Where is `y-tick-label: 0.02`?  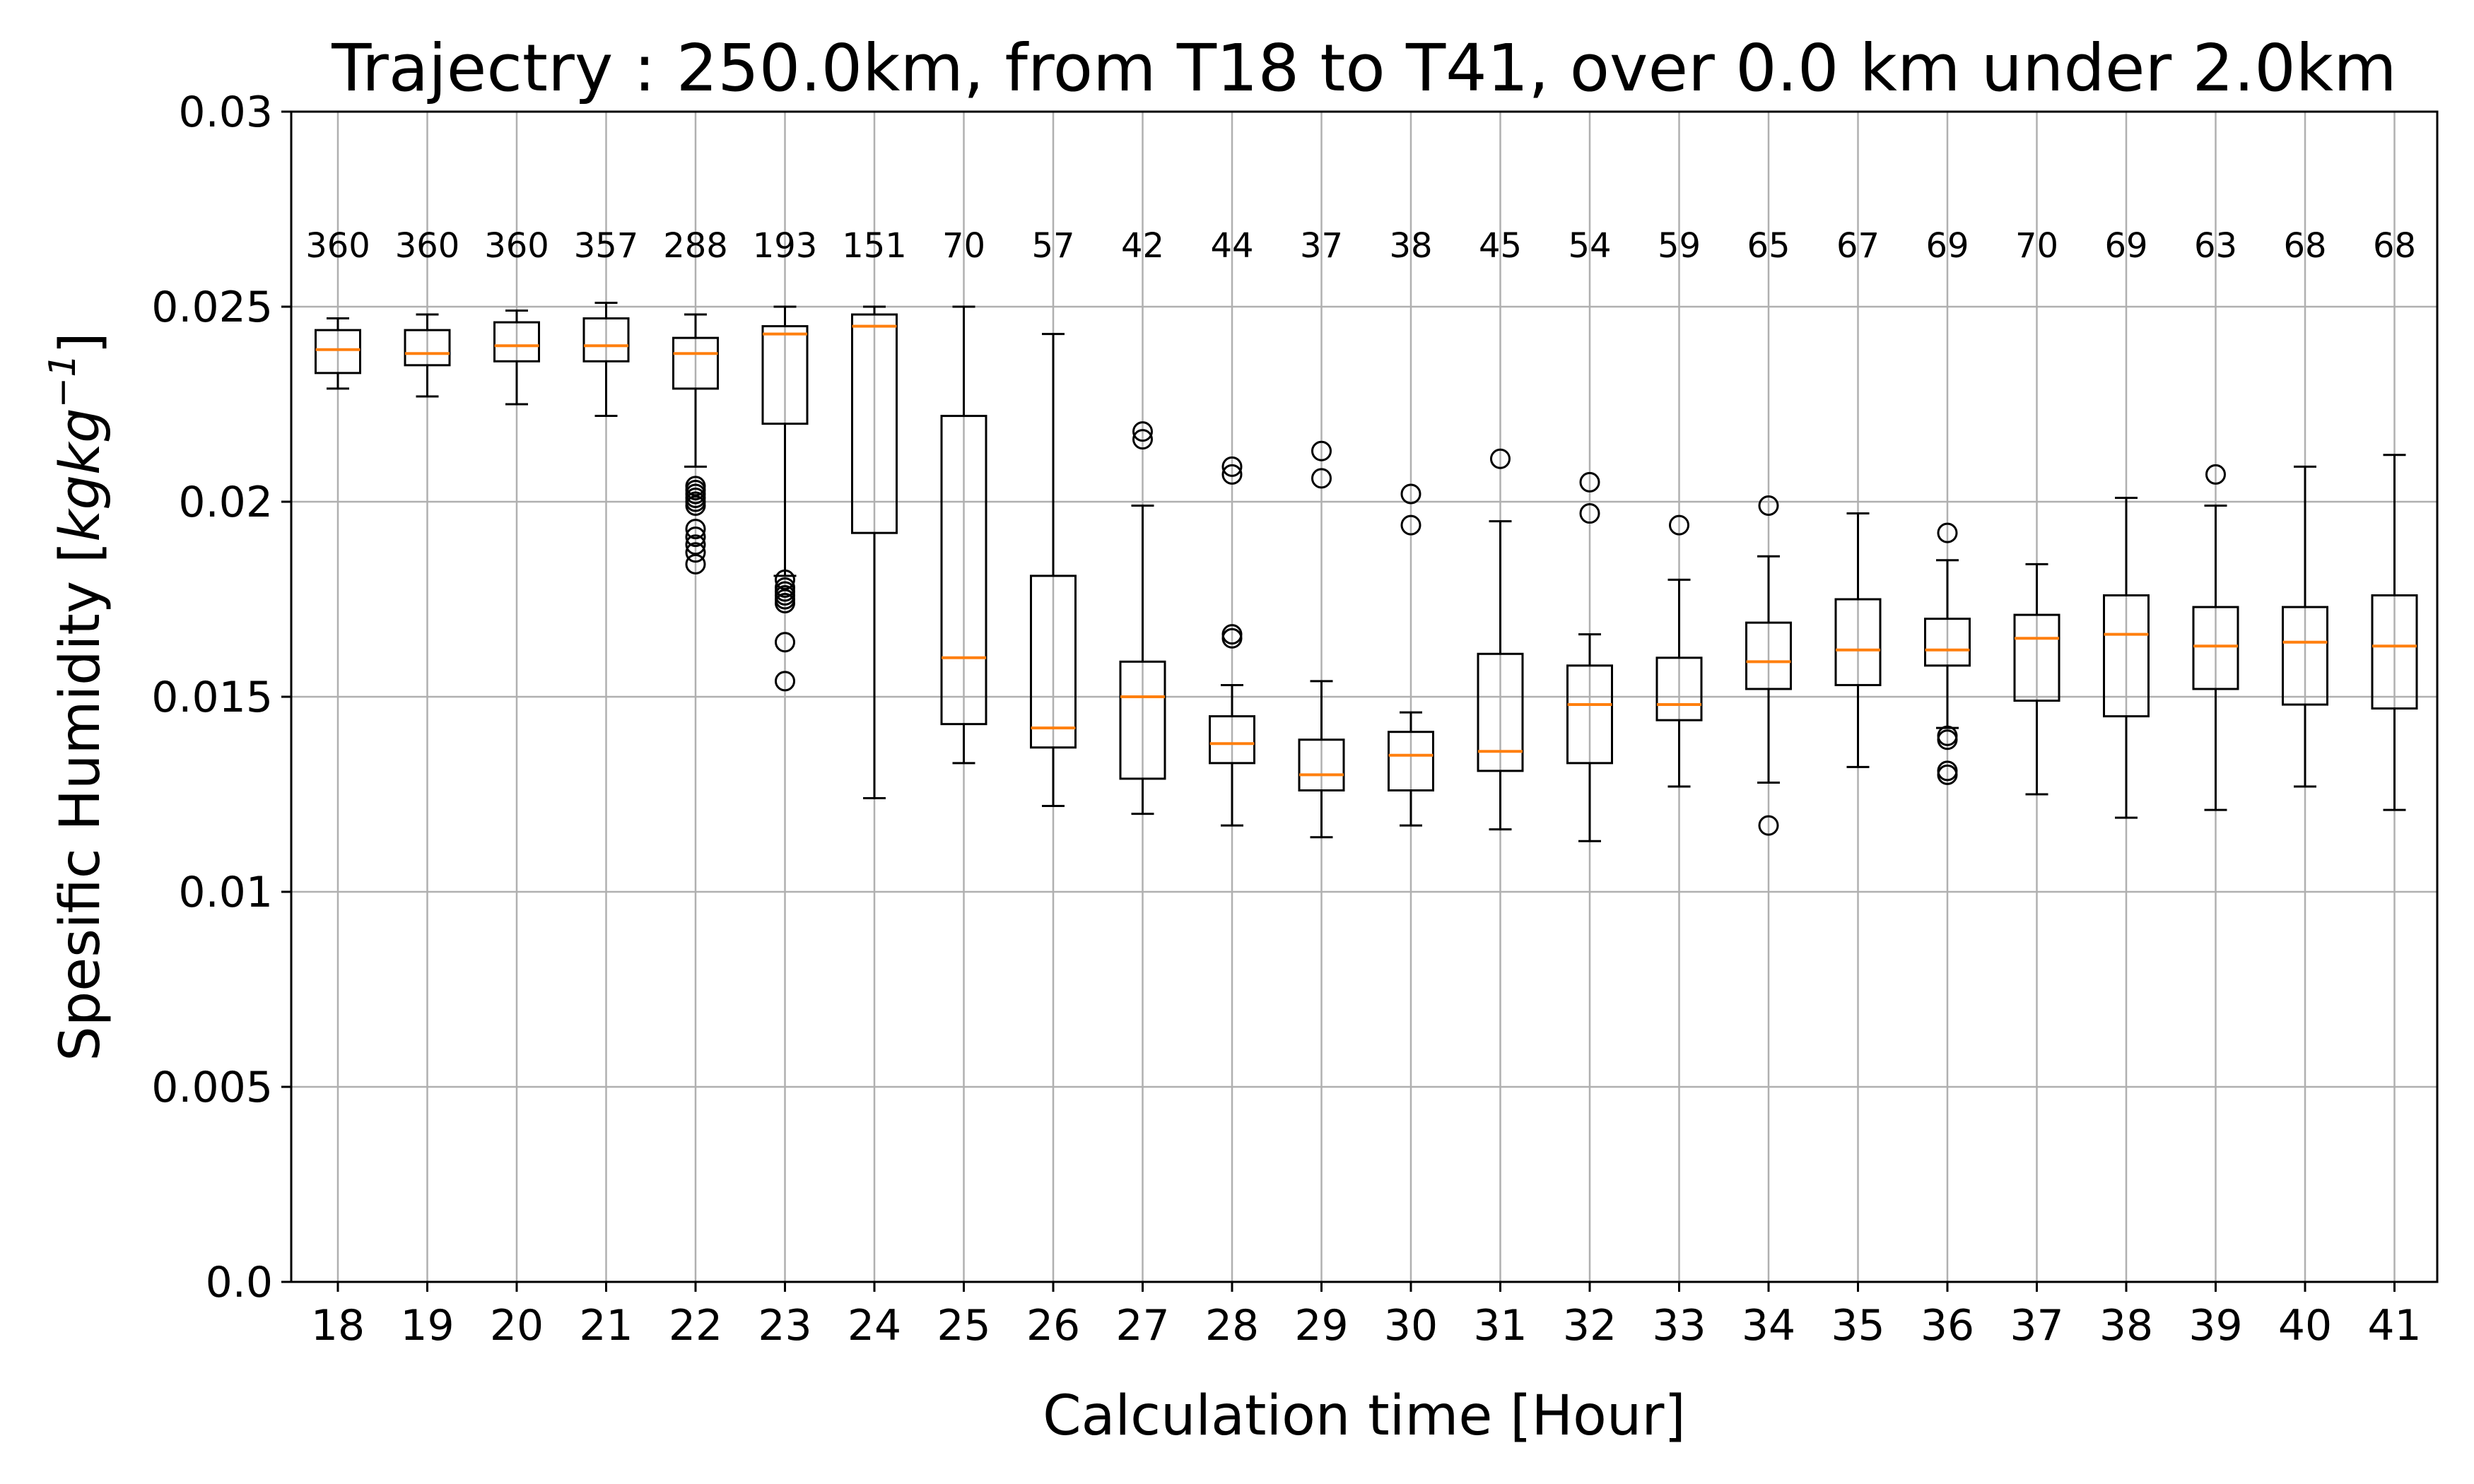
y-tick-label: 0.02 is located at coordinates (226, 502).